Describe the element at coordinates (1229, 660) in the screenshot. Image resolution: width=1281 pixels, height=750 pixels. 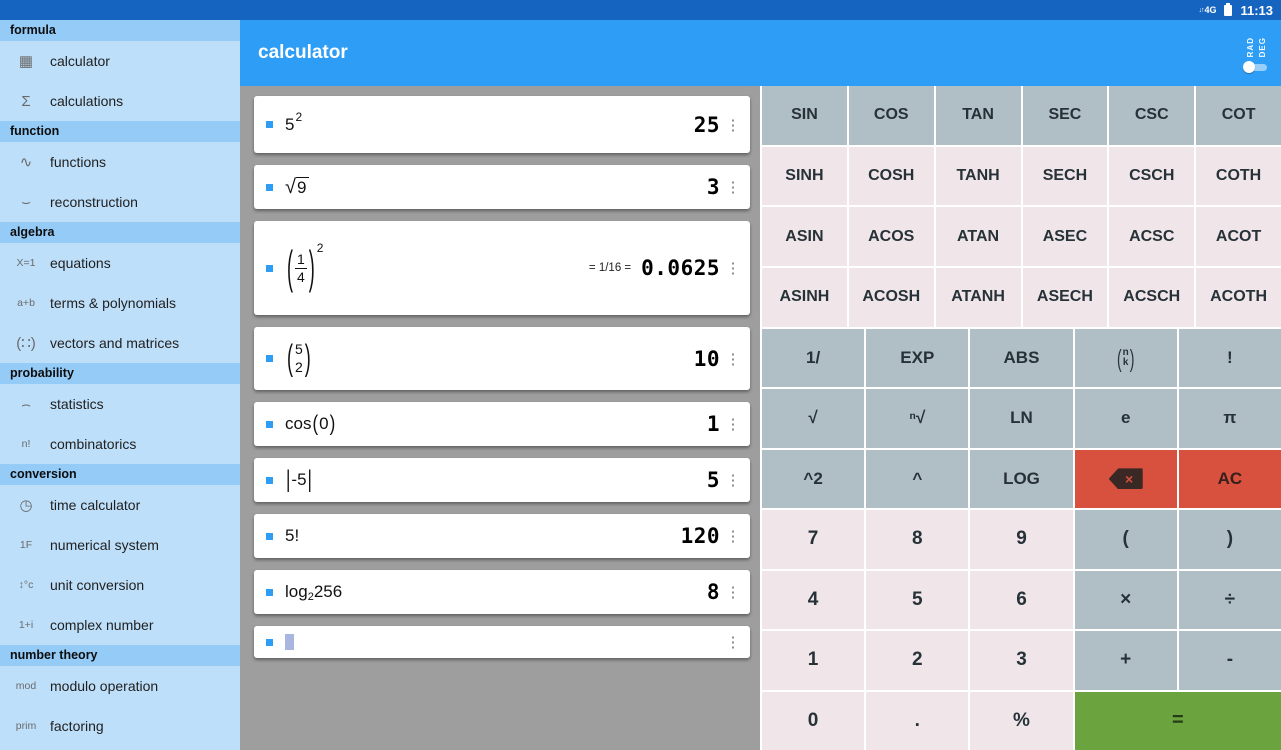
I see `key-minus: -` at that location.